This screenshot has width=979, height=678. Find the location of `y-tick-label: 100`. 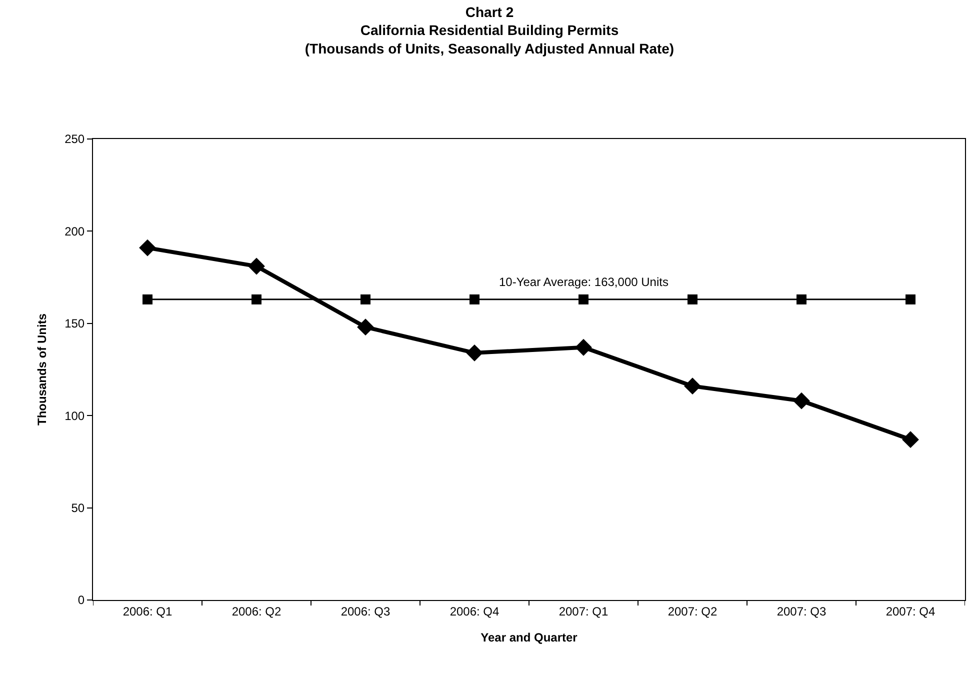

y-tick-label: 100 is located at coordinates (74, 415).